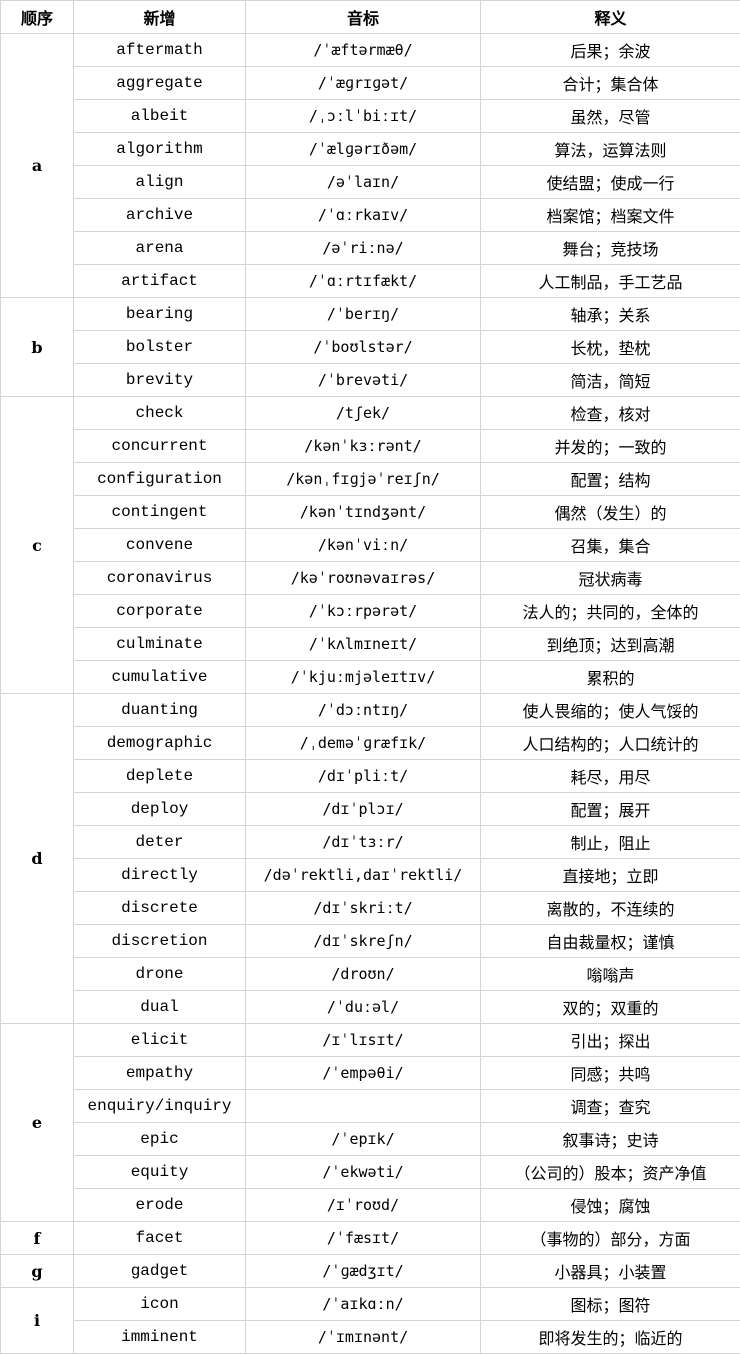  I want to click on meaning-cell: 自由裁量权；谨慎, so click(610, 941).